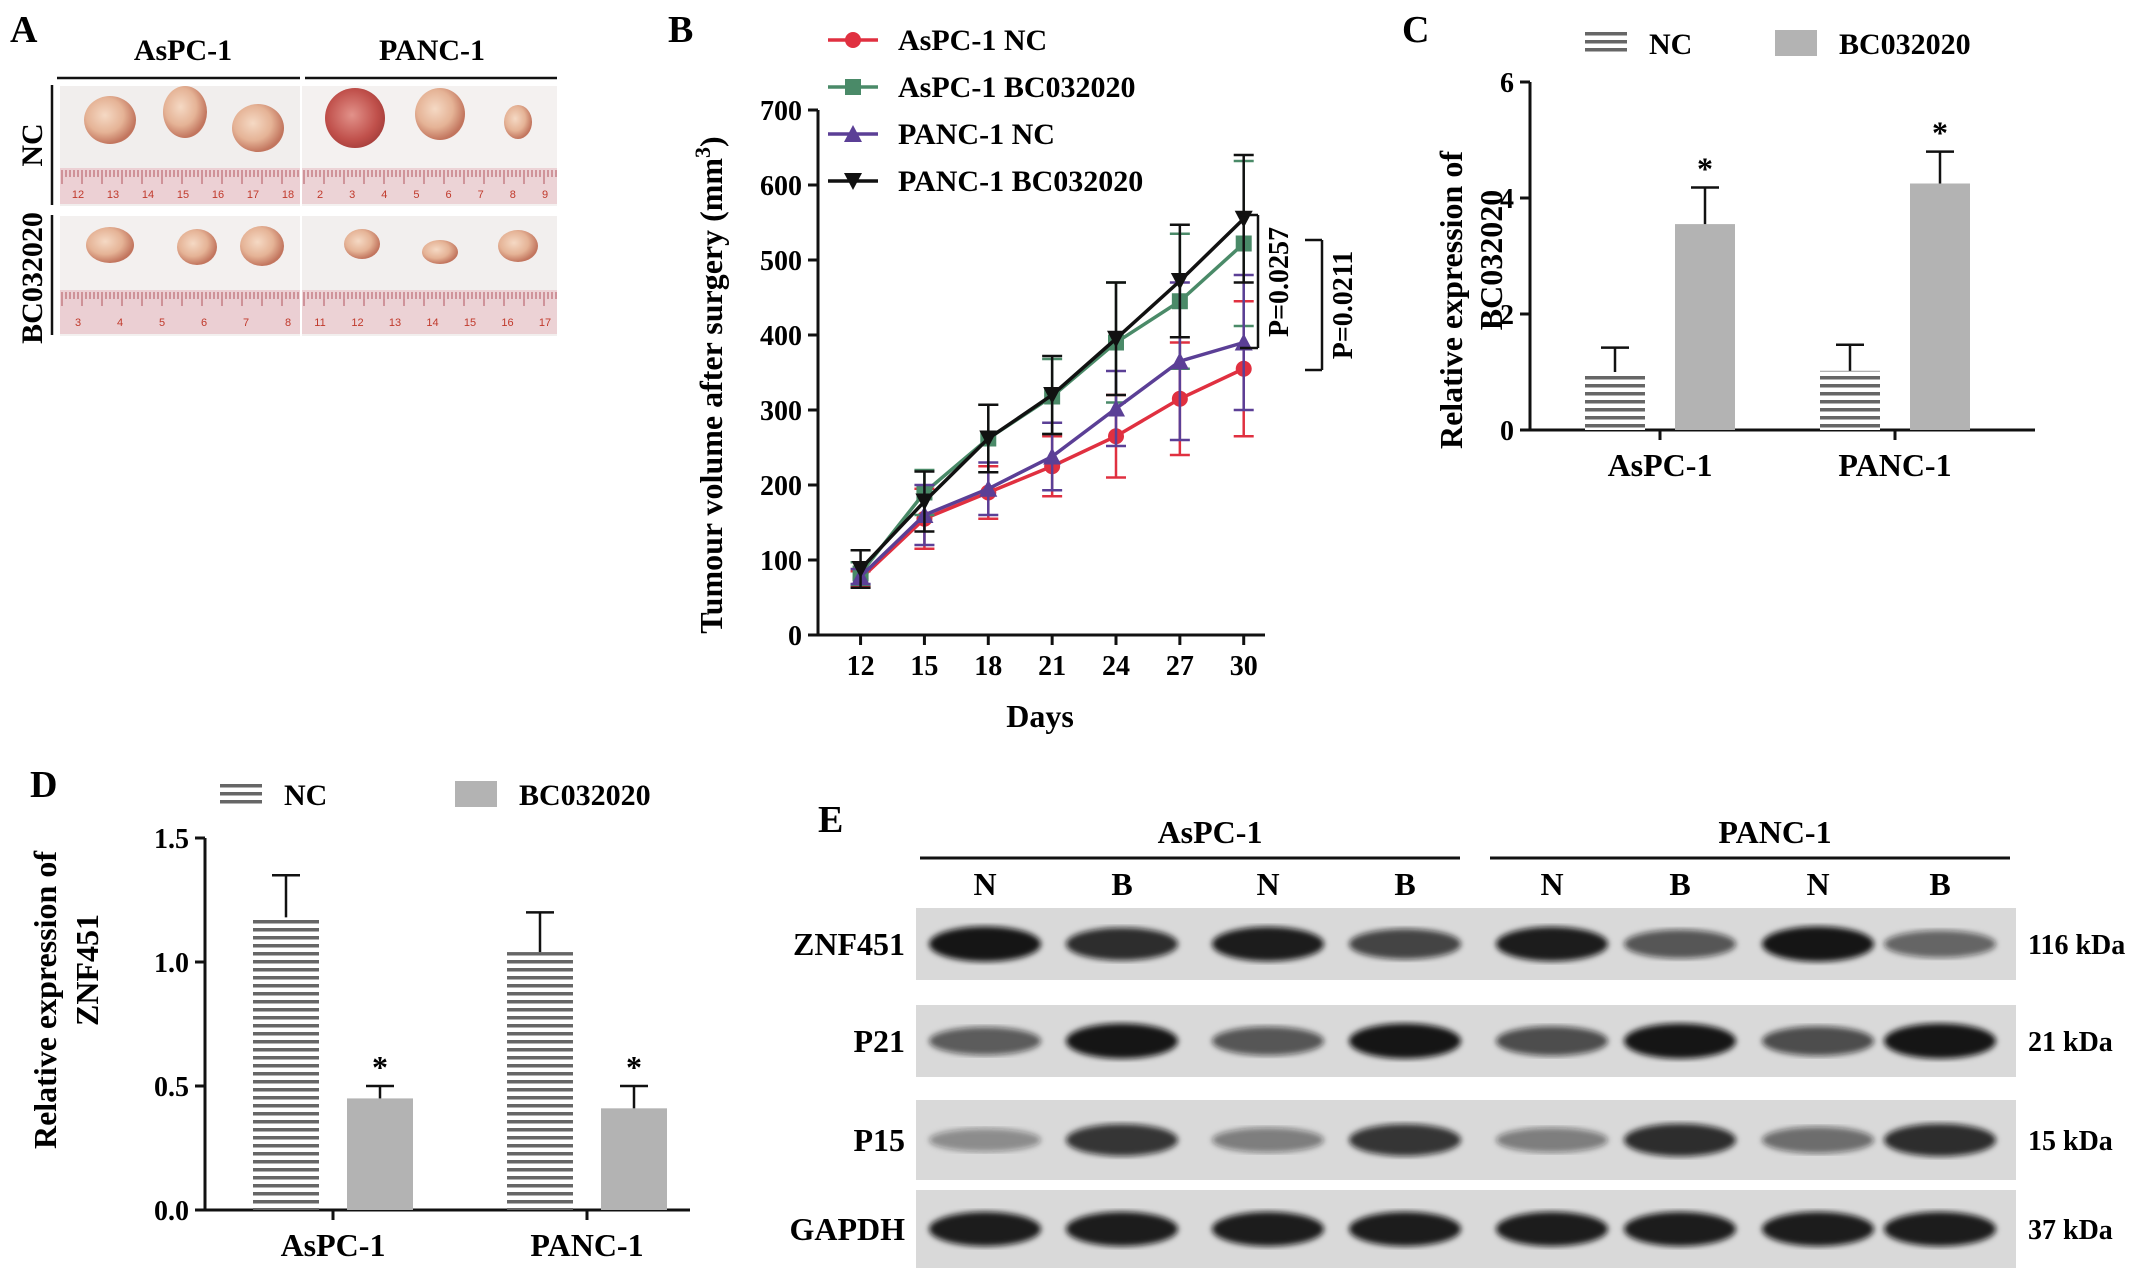 Image resolution: width=2150 pixels, height=1279 pixels. What do you see at coordinates (333, 1245) in the screenshot?
I see `chart-d-category-label: AsPC-1` at bounding box center [333, 1245].